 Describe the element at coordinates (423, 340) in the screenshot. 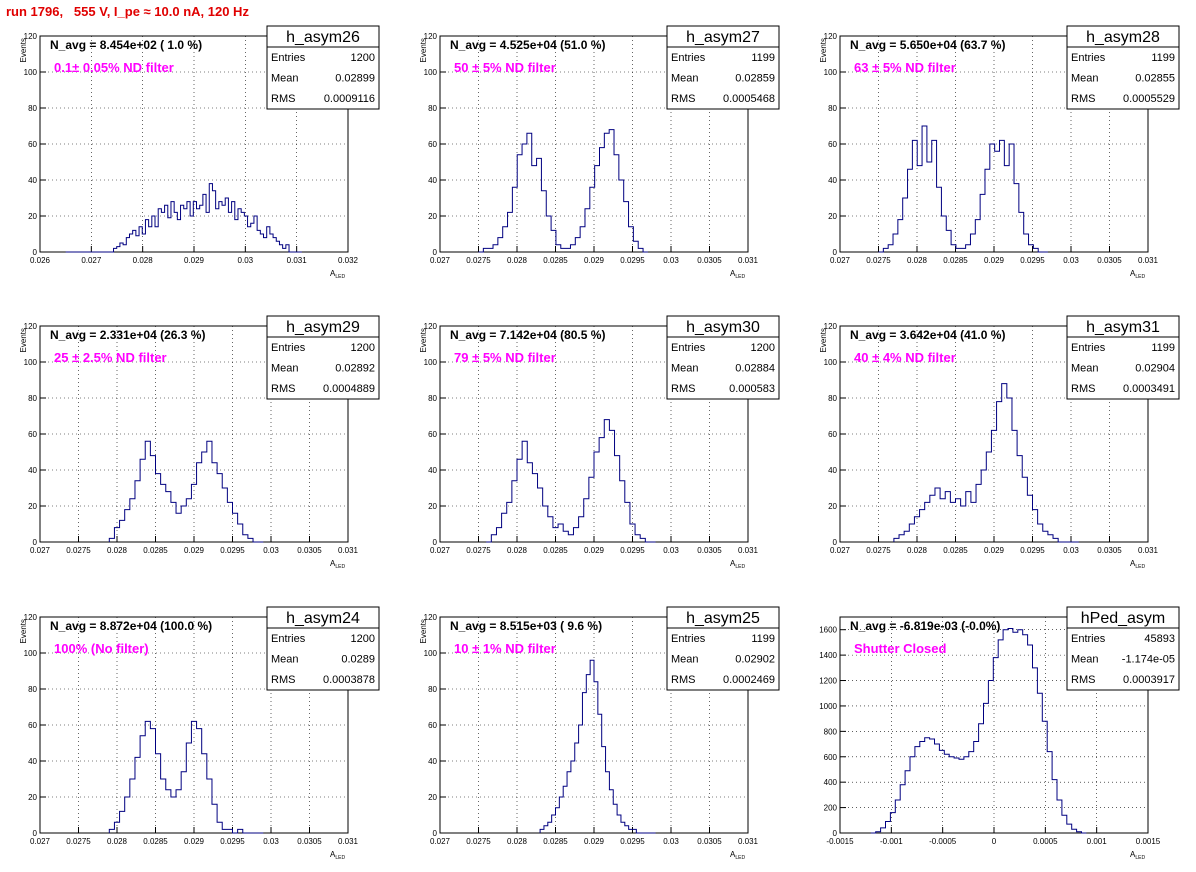

I see `y-axis-label: Events` at that location.